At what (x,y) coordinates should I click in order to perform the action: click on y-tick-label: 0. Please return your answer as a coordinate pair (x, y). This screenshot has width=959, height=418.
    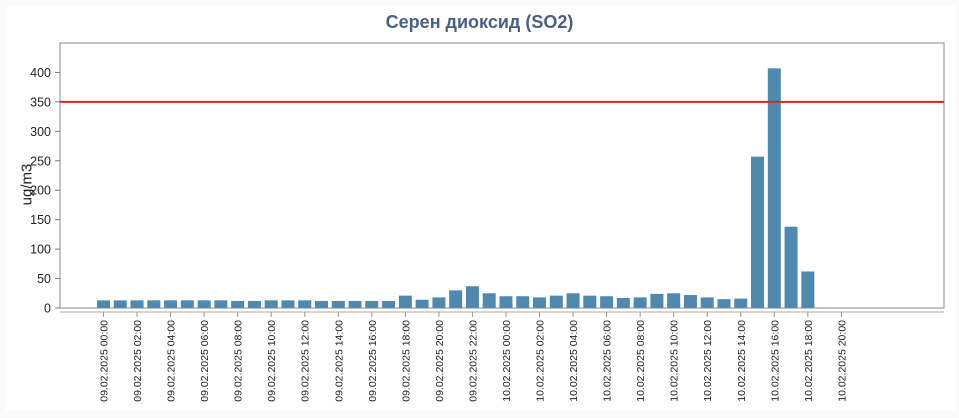
    Looking at the image, I should click on (47, 309).